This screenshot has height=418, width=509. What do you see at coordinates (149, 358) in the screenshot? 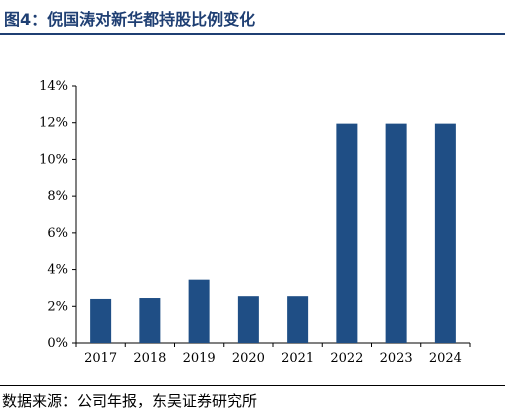
I see `x-tick-label: 2018` at bounding box center [149, 358].